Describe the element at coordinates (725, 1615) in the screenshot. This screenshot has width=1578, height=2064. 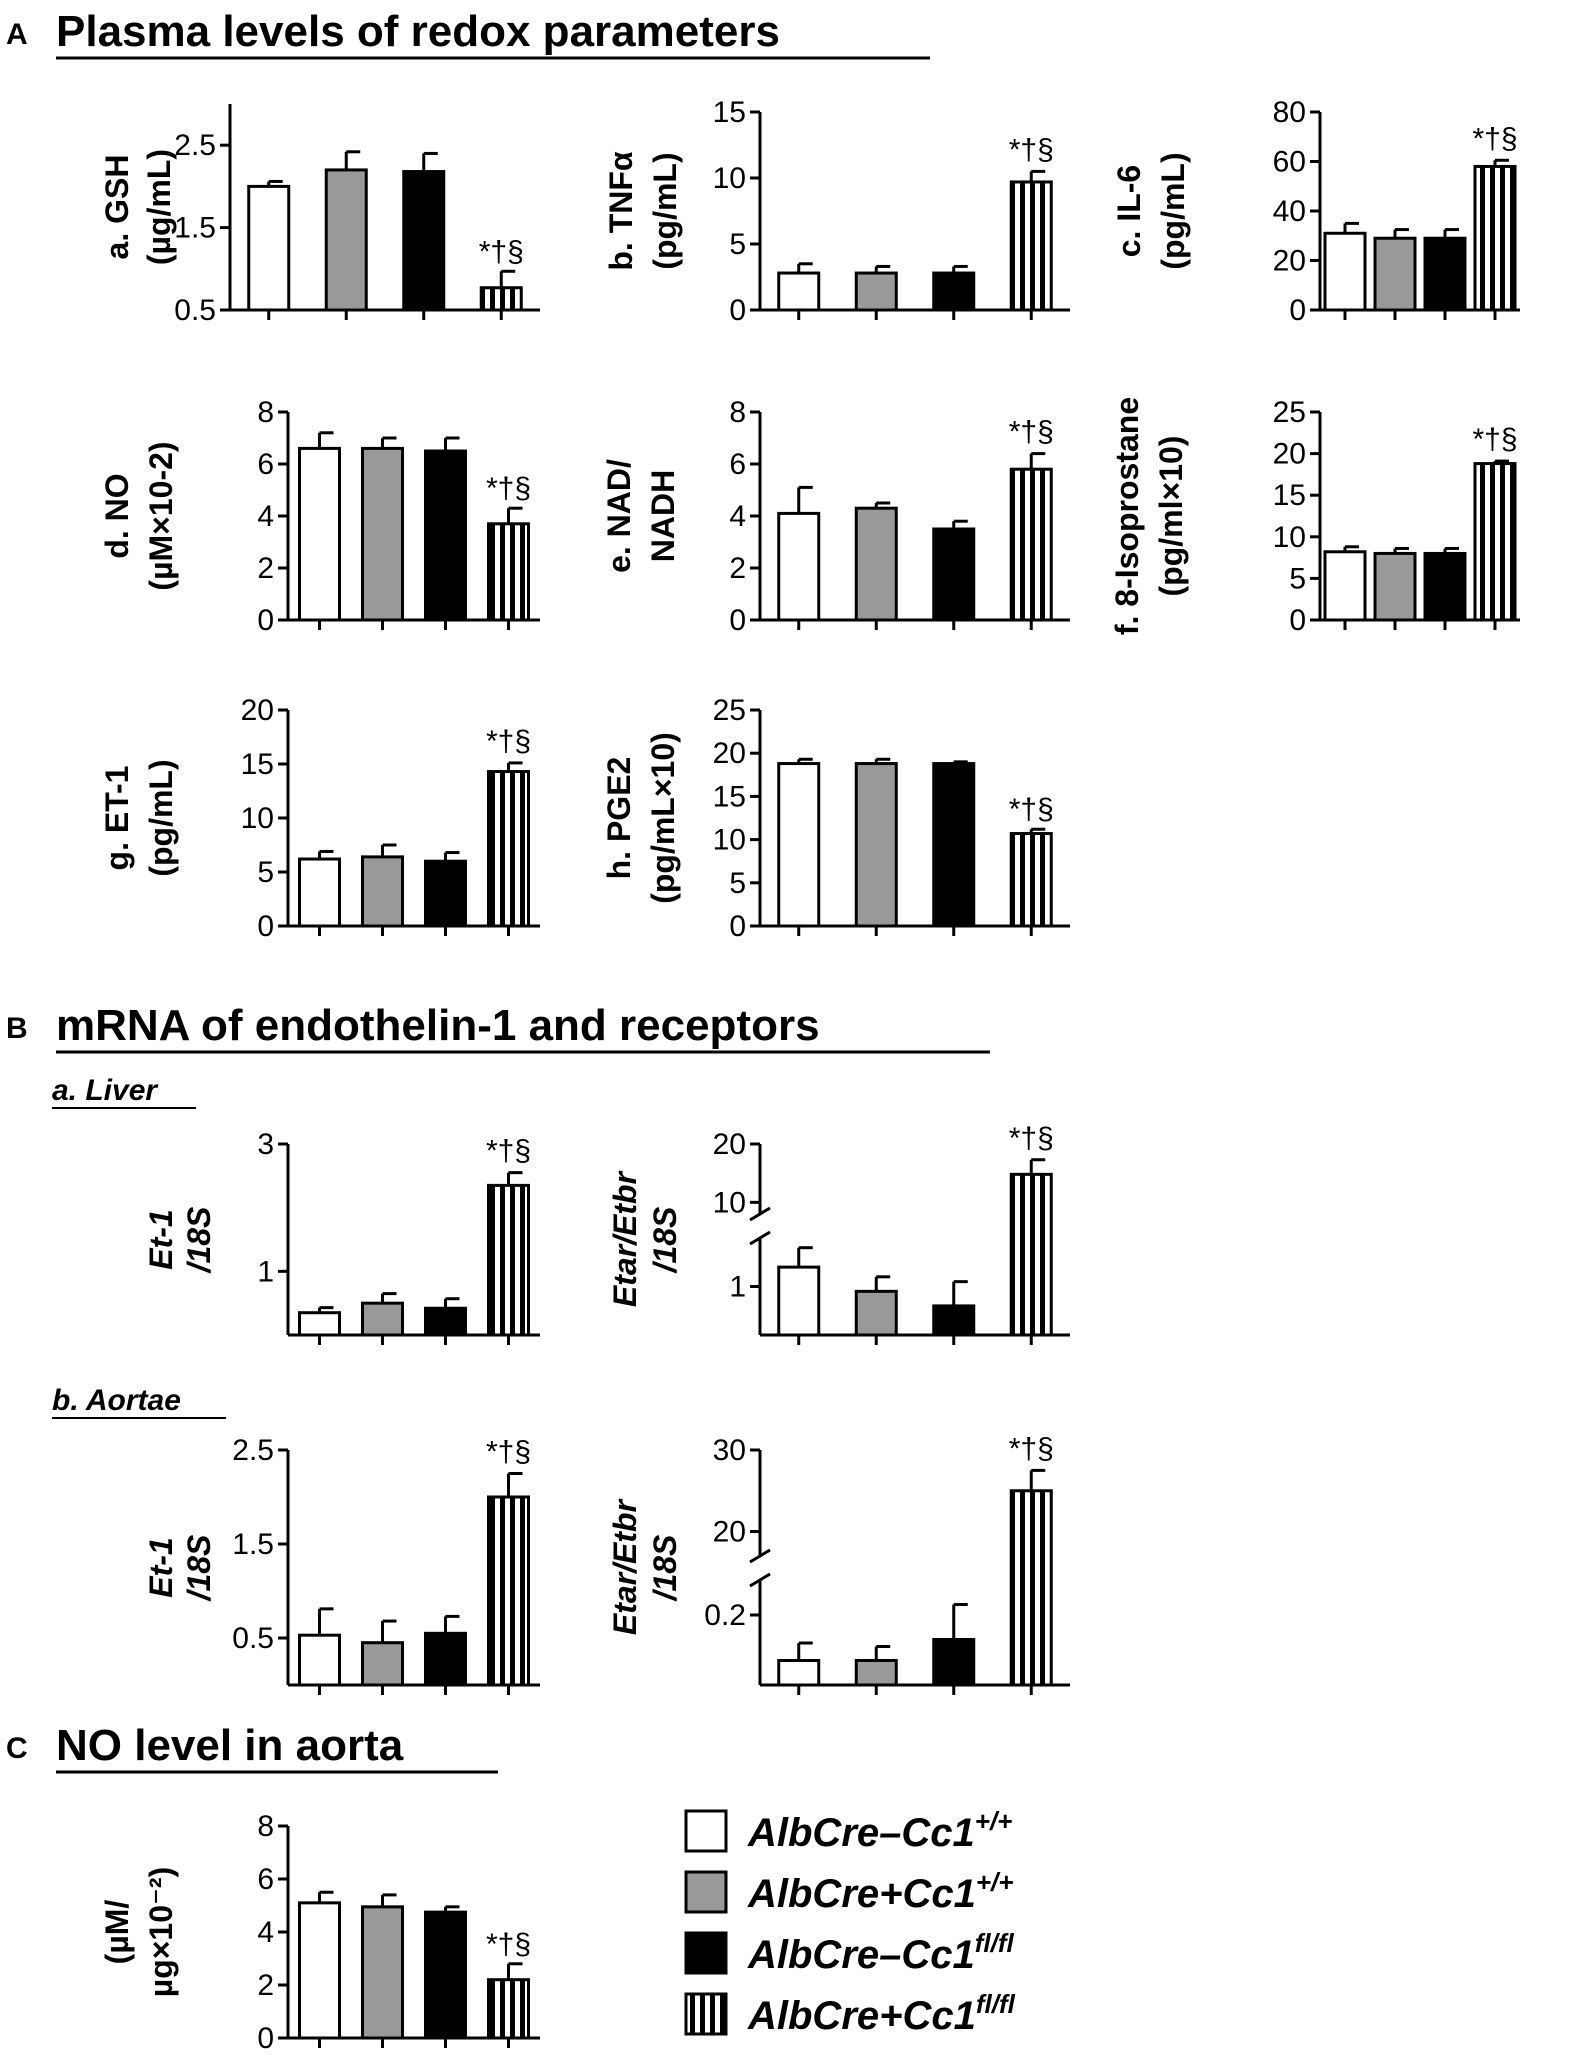
I see `tick-label: 0.2` at that location.